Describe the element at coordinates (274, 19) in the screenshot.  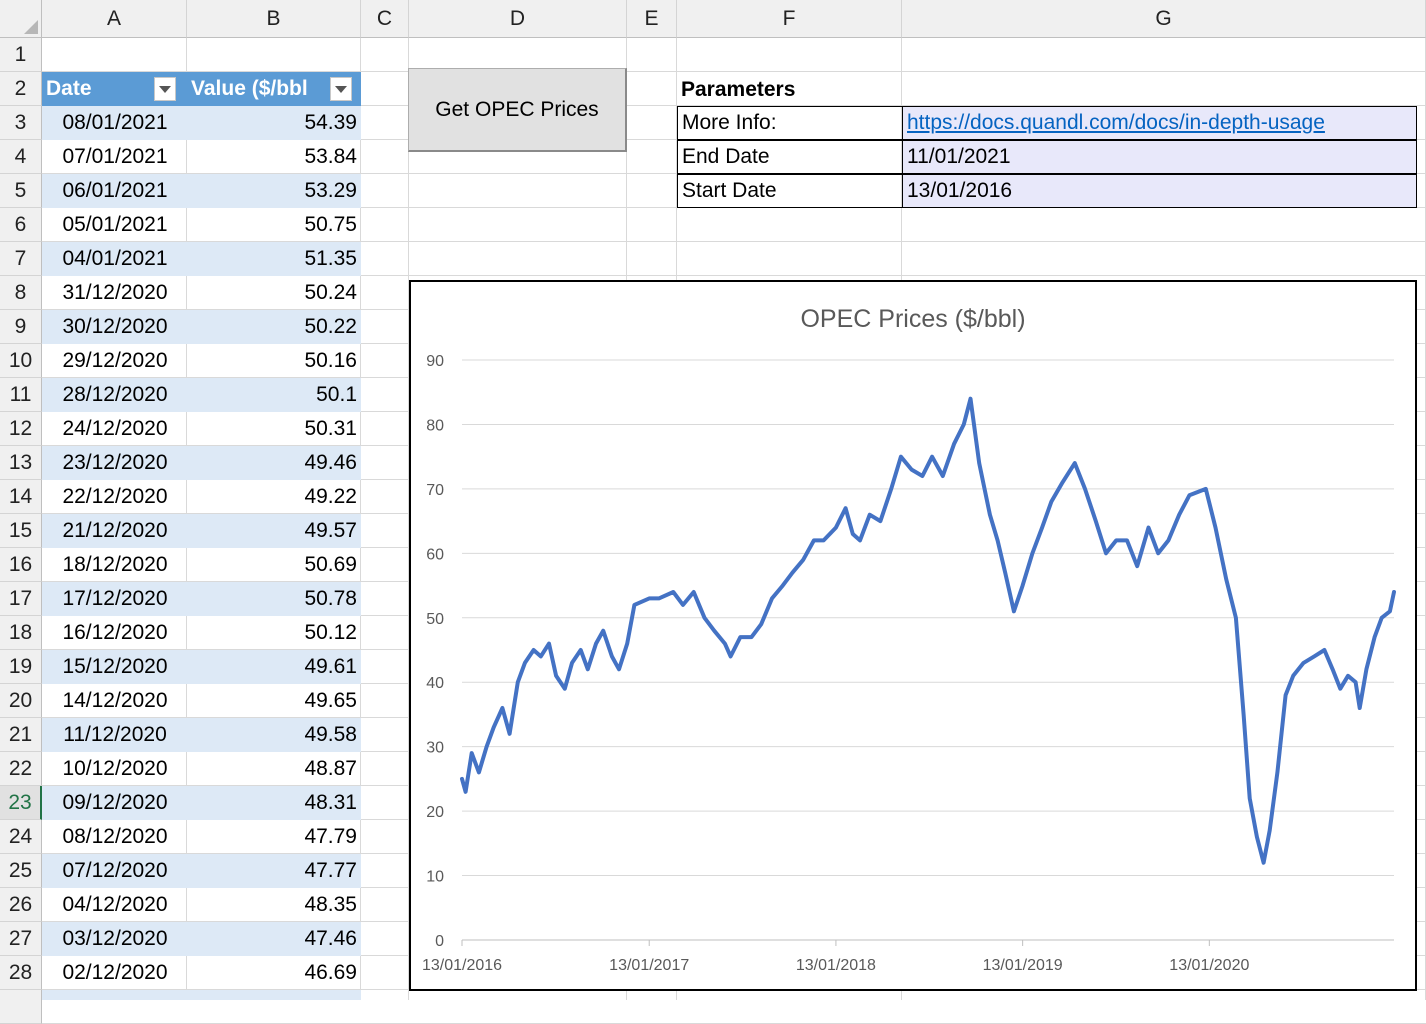
I see `column-header-b: B` at that location.